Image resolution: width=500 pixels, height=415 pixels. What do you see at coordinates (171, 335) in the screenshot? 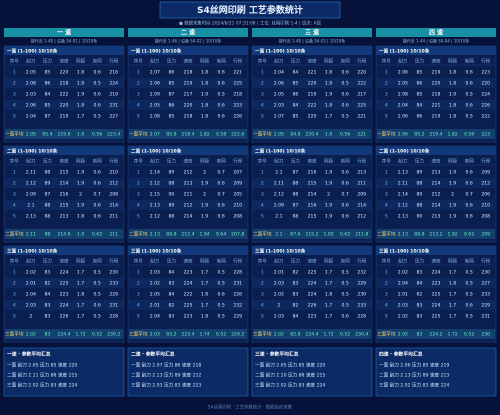
I see `avg-cell: 83.2` at bounding box center [171, 335].